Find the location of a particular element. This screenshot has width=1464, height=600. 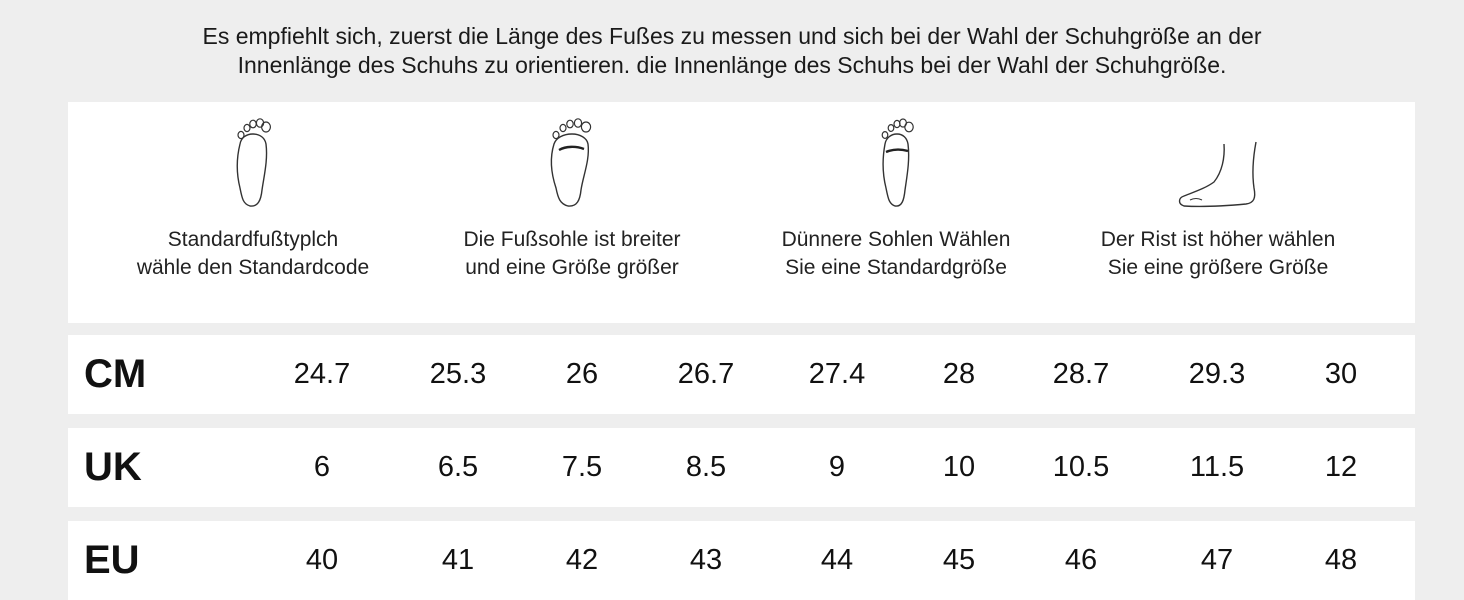

size-cell: 45 is located at coordinates (959, 560).